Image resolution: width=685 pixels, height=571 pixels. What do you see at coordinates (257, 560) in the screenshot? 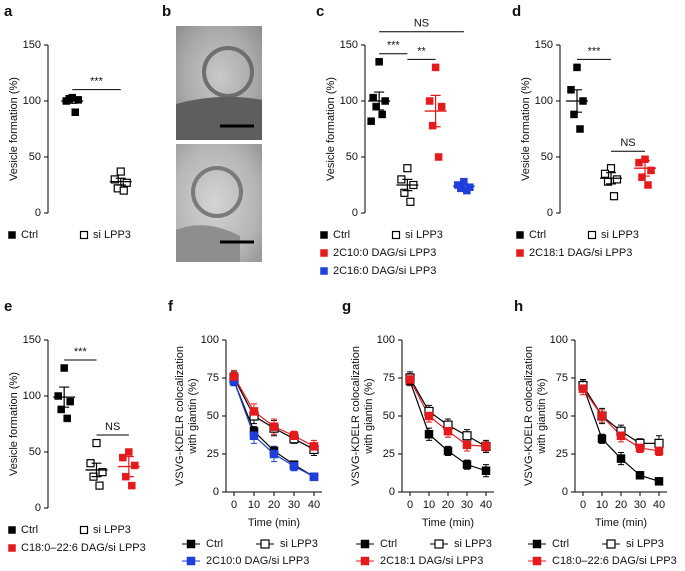
I see `legend-label: 2C10:0 DAG/si LPP3` at bounding box center [257, 560].